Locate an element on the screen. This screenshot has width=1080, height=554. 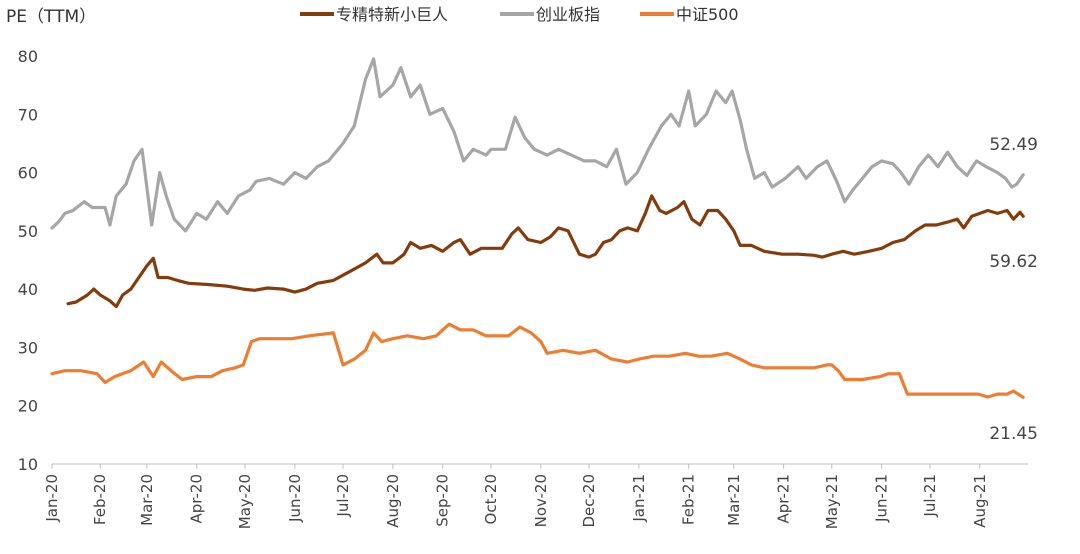
x-tick-label: May-20 is located at coordinates (245, 501).